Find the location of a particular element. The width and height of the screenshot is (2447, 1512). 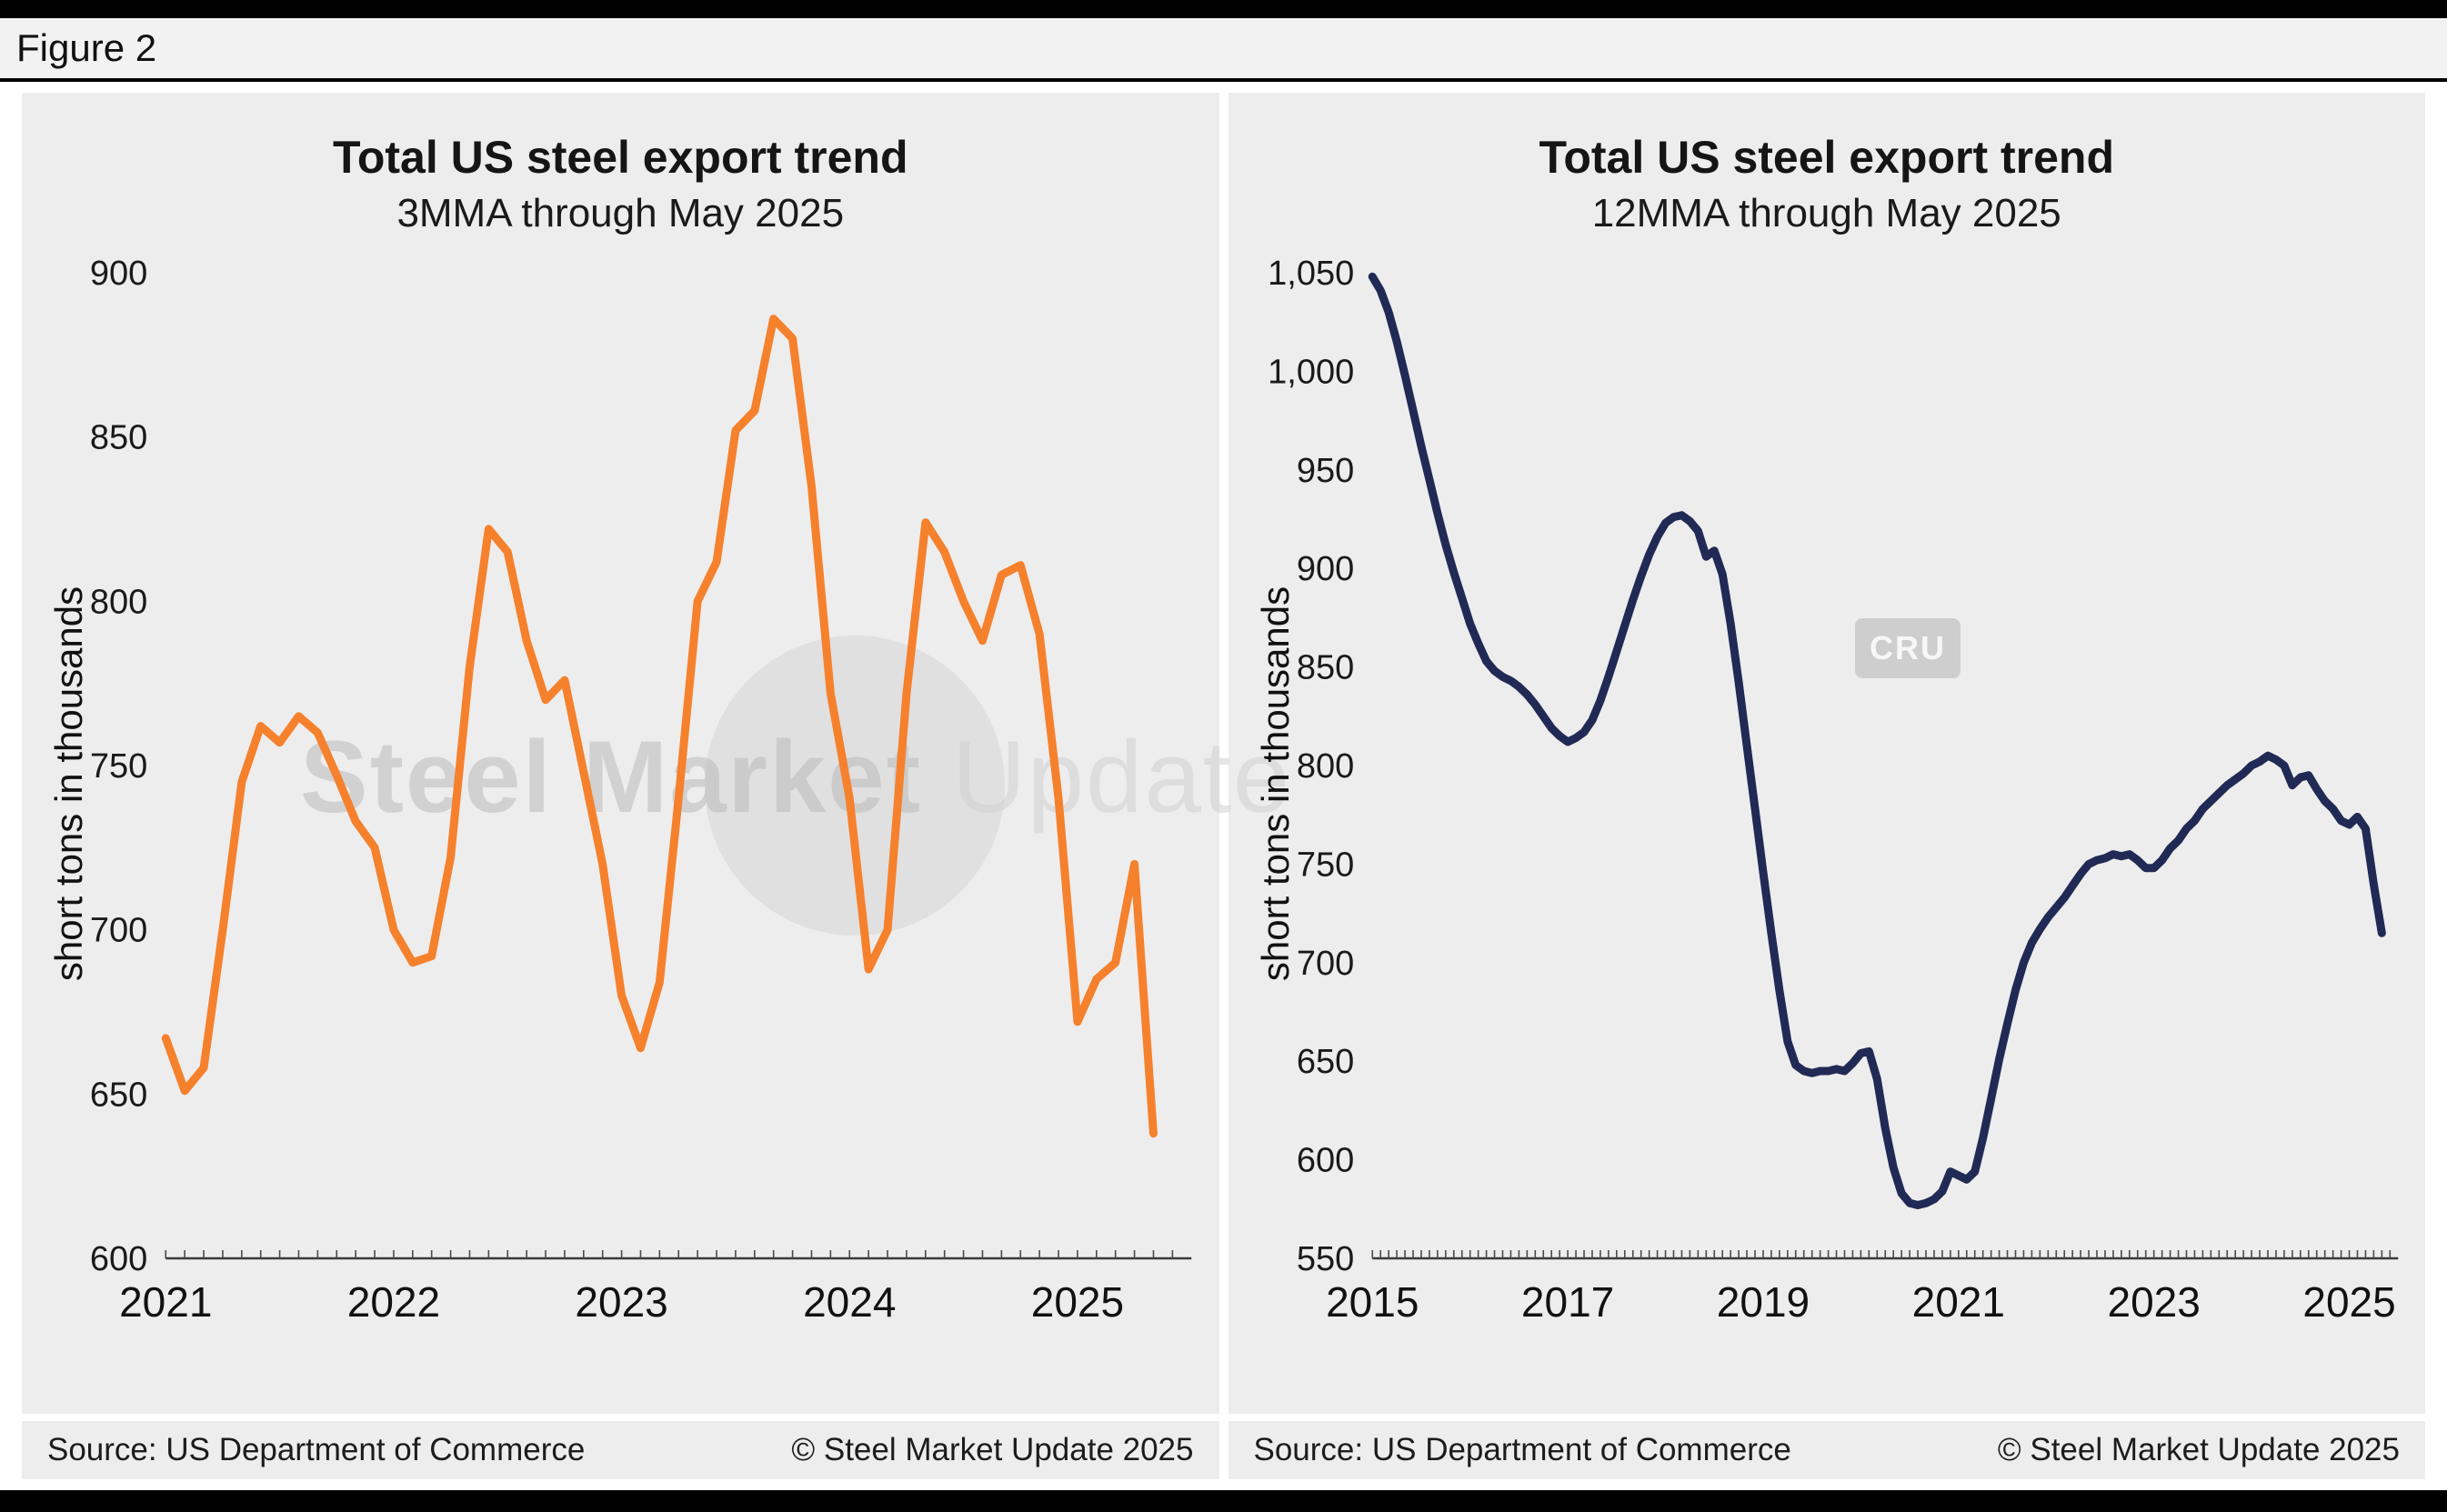

chart-subtitle: 12MMA through May 2025 is located at coordinates (1826, 213).